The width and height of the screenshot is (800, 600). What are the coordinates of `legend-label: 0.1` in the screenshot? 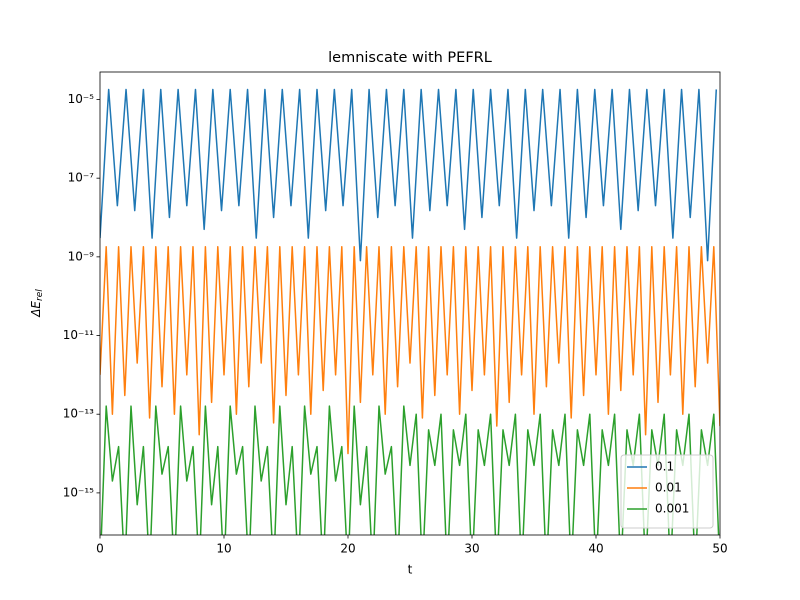 It's located at (664, 467).